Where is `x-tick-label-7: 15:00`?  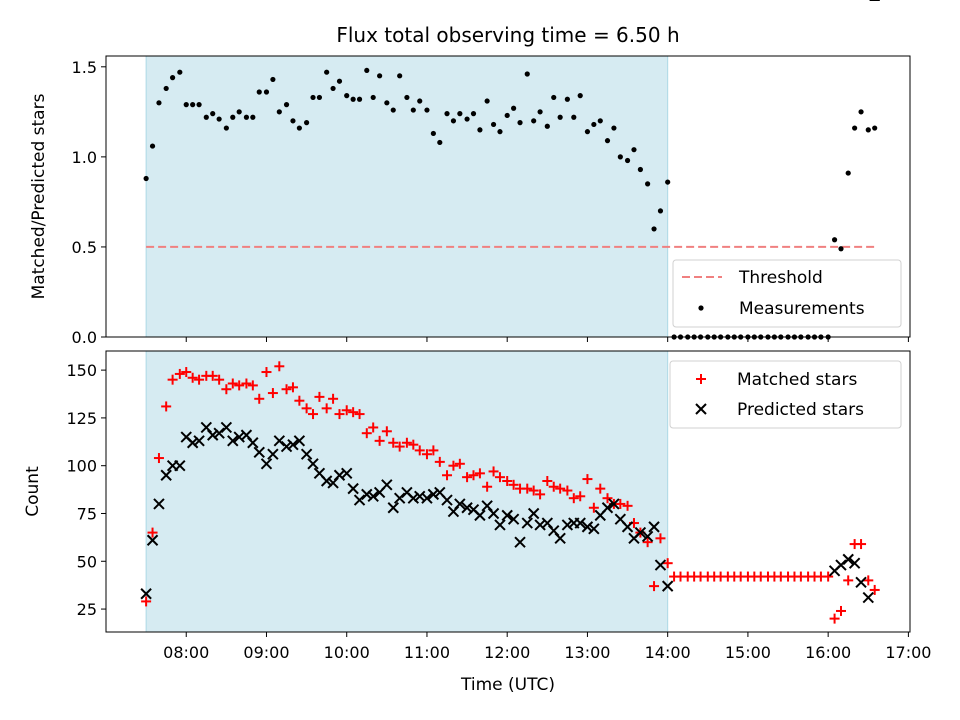 x-tick-label-7: 15:00 is located at coordinates (748, 652).